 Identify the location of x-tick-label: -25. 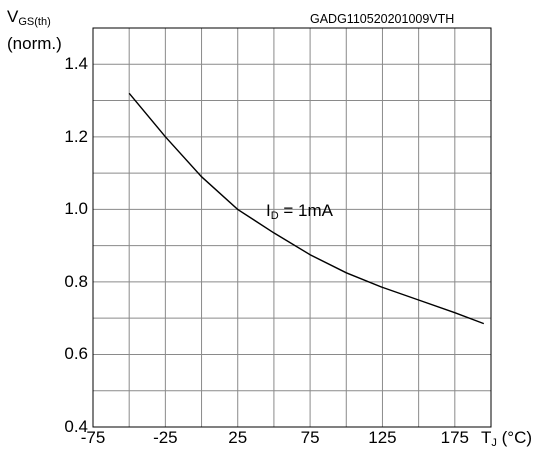
(165, 437).